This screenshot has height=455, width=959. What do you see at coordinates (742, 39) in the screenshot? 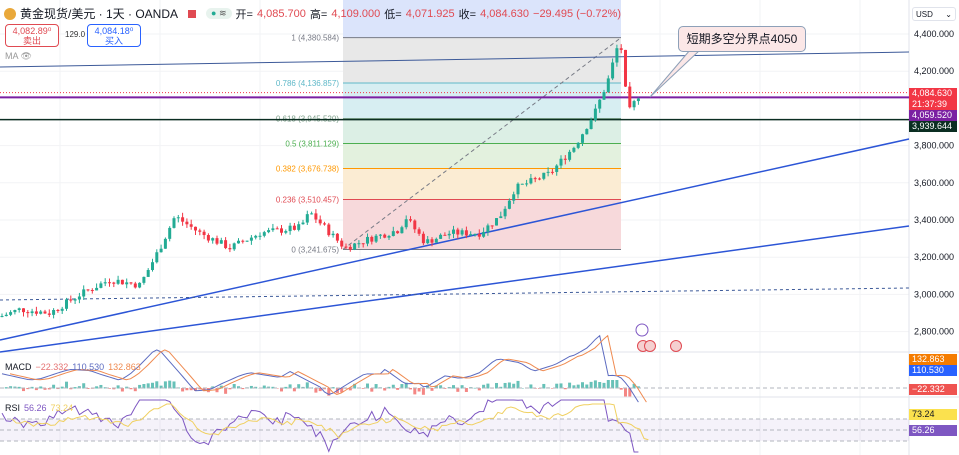
I see `annotation-callout: 短期多空分界点4050` at bounding box center [742, 39].